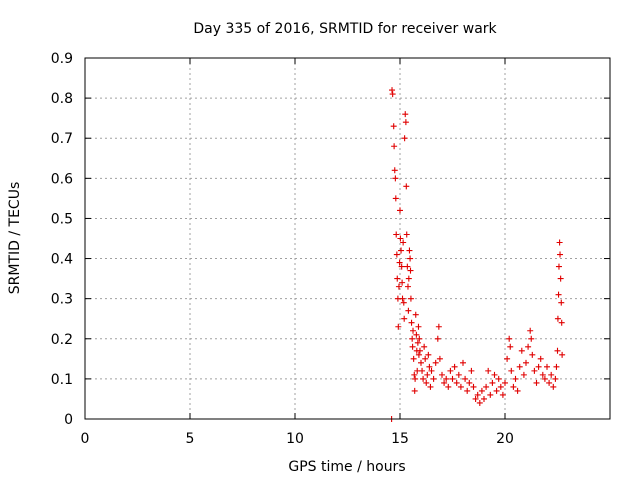  What do you see at coordinates (62, 340) in the screenshot?
I see `y-tick-label: 0.2` at bounding box center [62, 340].